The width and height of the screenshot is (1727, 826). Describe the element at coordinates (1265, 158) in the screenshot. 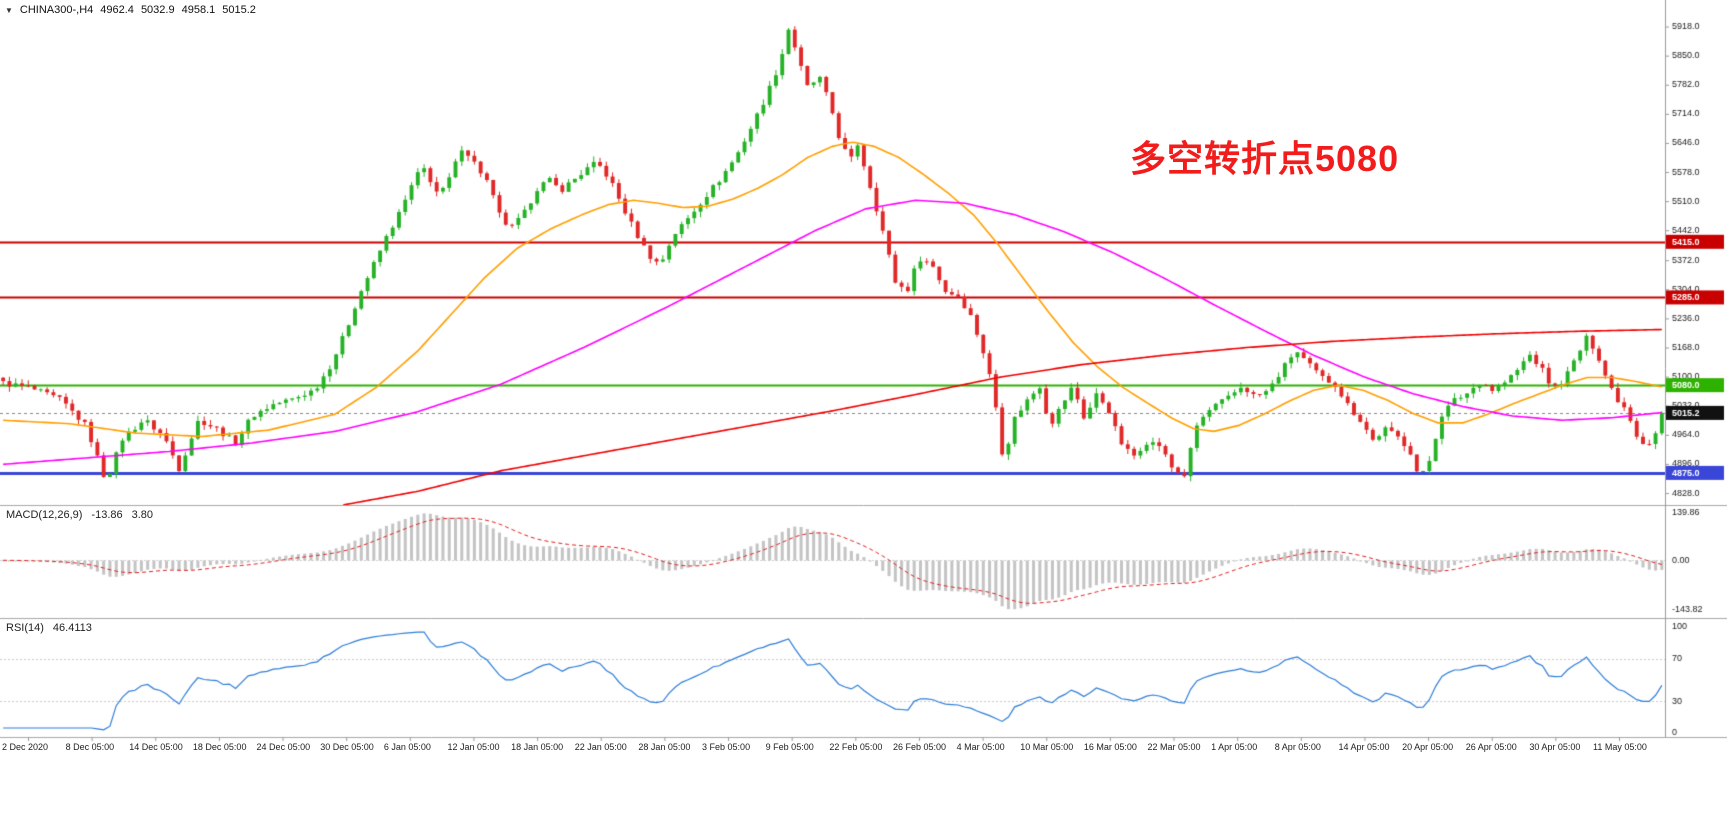

I see `chart-annotation-text: 多空转折点5080` at that location.